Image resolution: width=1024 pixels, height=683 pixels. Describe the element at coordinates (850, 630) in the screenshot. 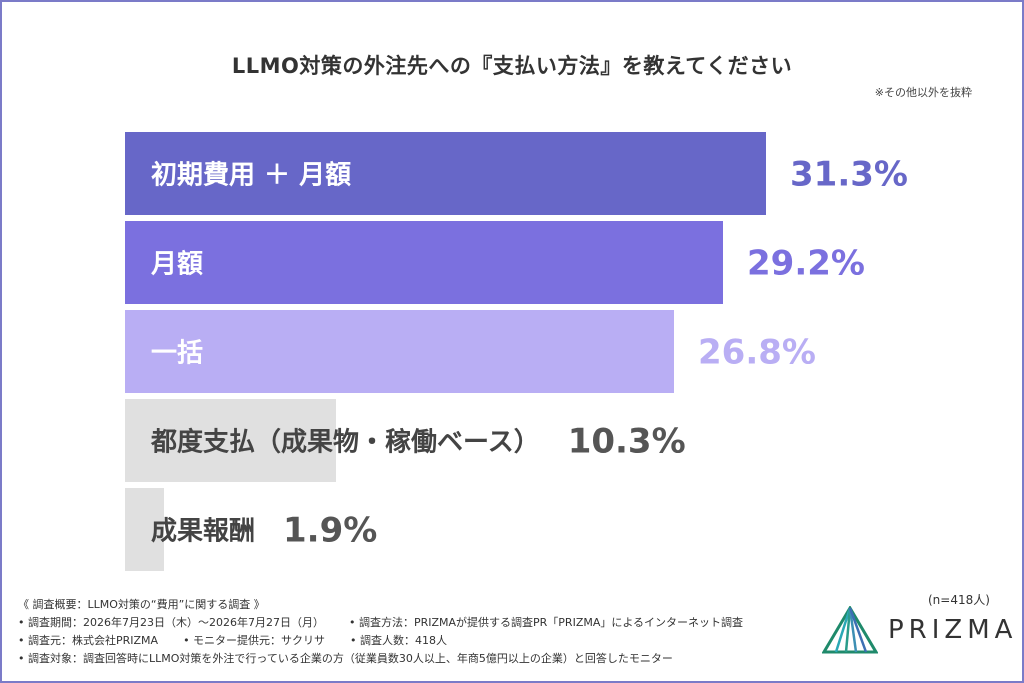

I see `prism-triangle-icon` at that location.